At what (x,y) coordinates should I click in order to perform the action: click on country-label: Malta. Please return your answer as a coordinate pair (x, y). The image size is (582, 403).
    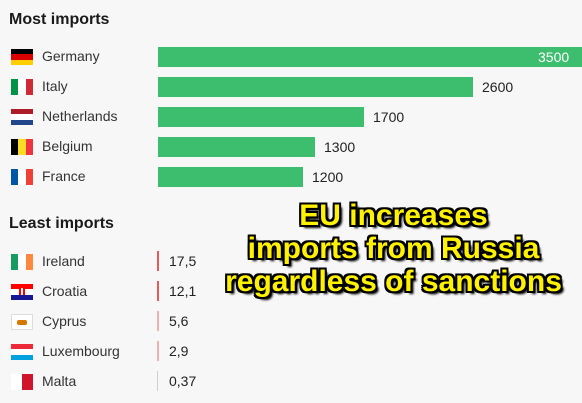
    Looking at the image, I should click on (59, 381).